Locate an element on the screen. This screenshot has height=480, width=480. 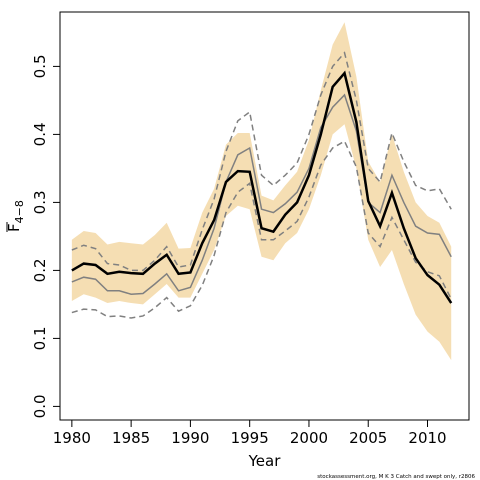
x-tick-label: 1990 is located at coordinates (190, 438).